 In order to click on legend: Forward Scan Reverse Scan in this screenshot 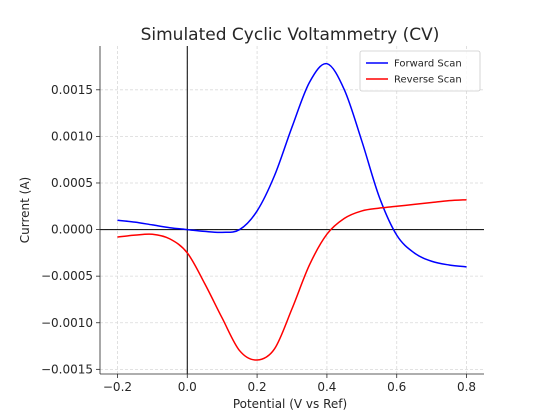, I will do `click(420, 71)`.